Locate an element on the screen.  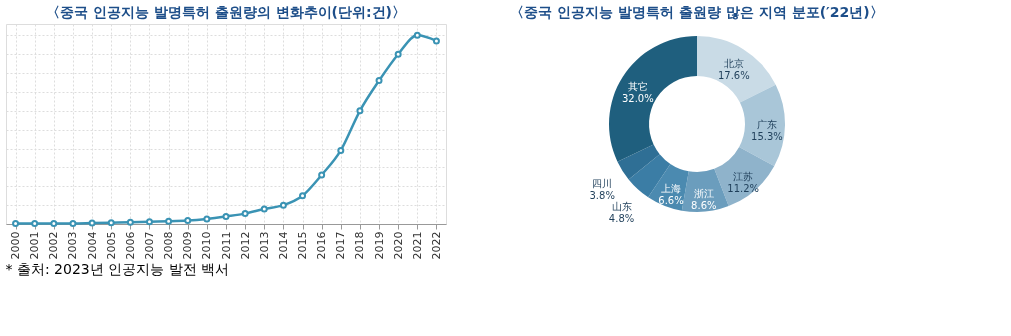
data-label: 3.8% is located at coordinates (602, 195).